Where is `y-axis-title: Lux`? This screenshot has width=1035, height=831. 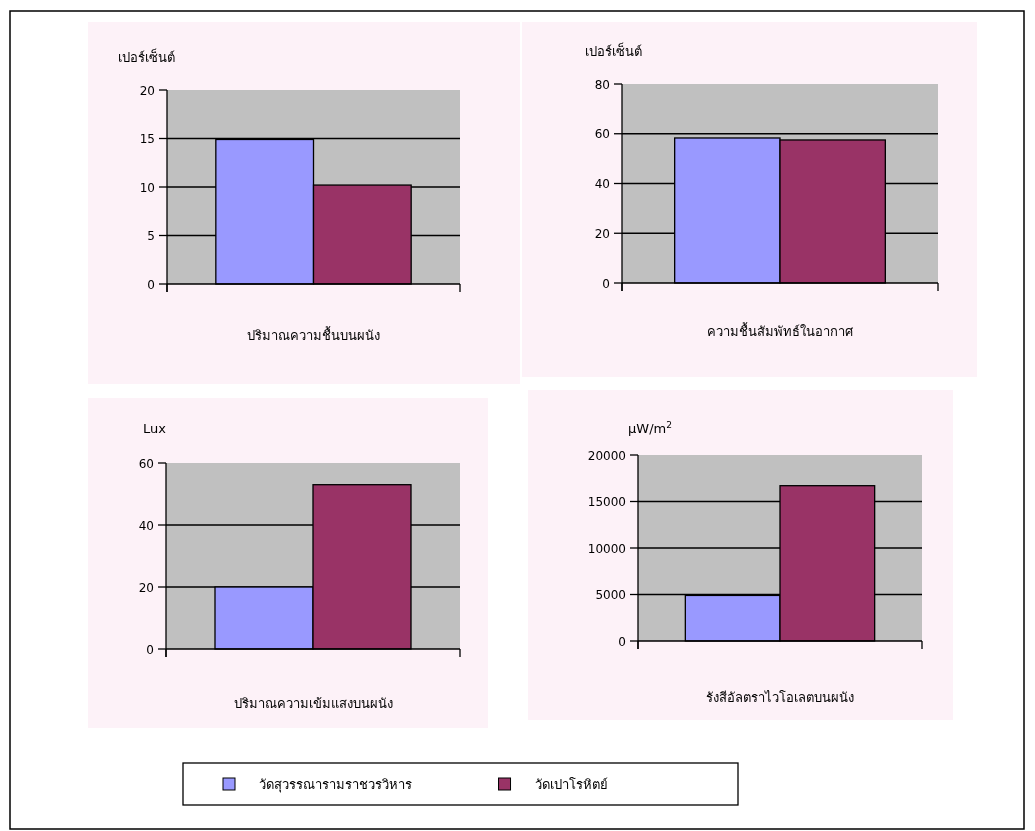 y-axis-title: Lux is located at coordinates (155, 428).